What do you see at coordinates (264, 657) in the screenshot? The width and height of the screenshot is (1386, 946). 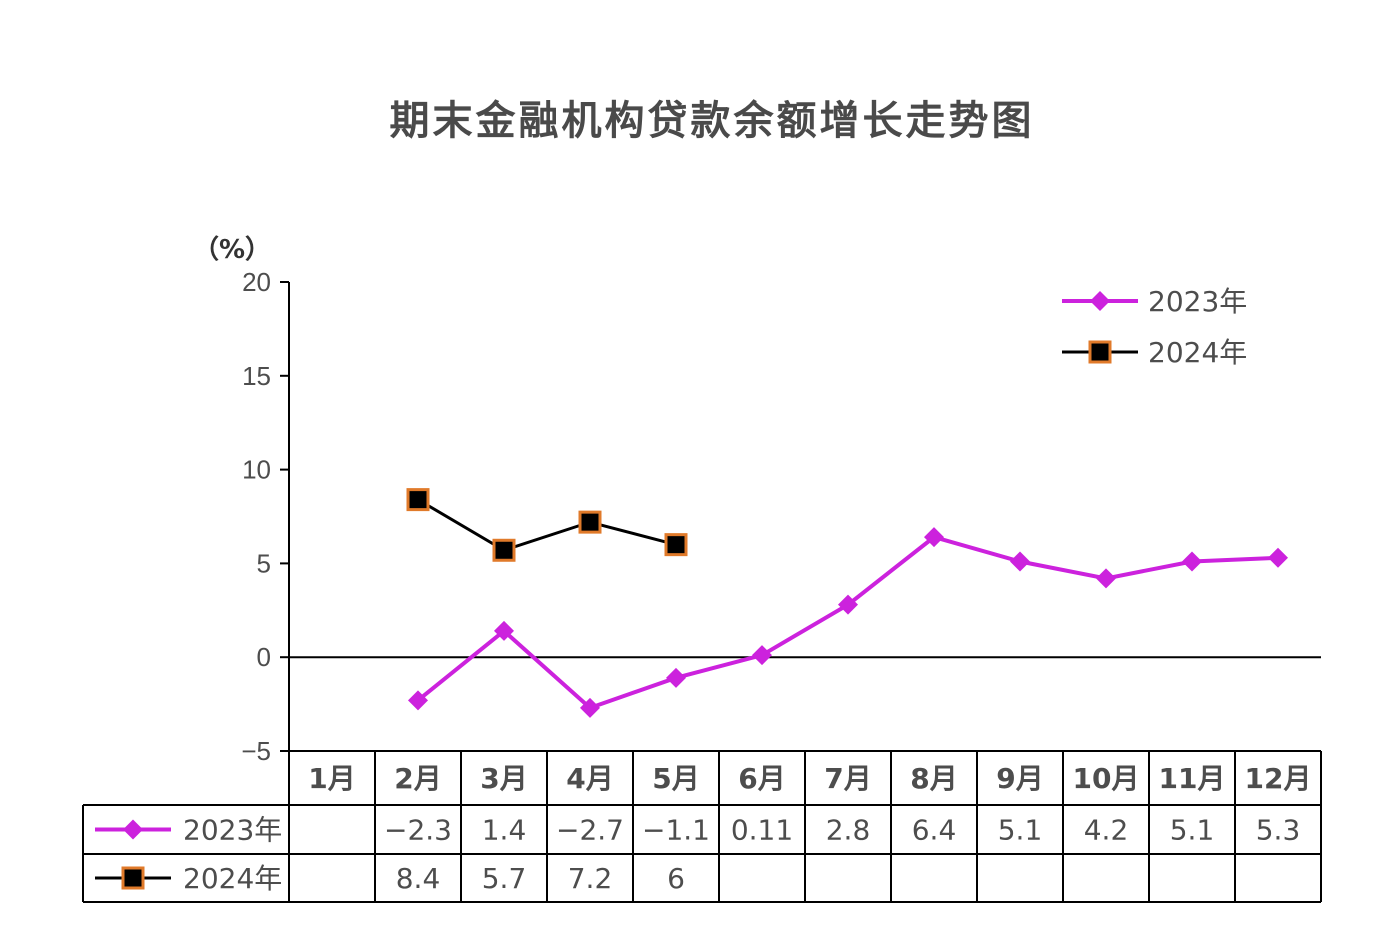 I see `y-tick-label: 0` at bounding box center [264, 657].